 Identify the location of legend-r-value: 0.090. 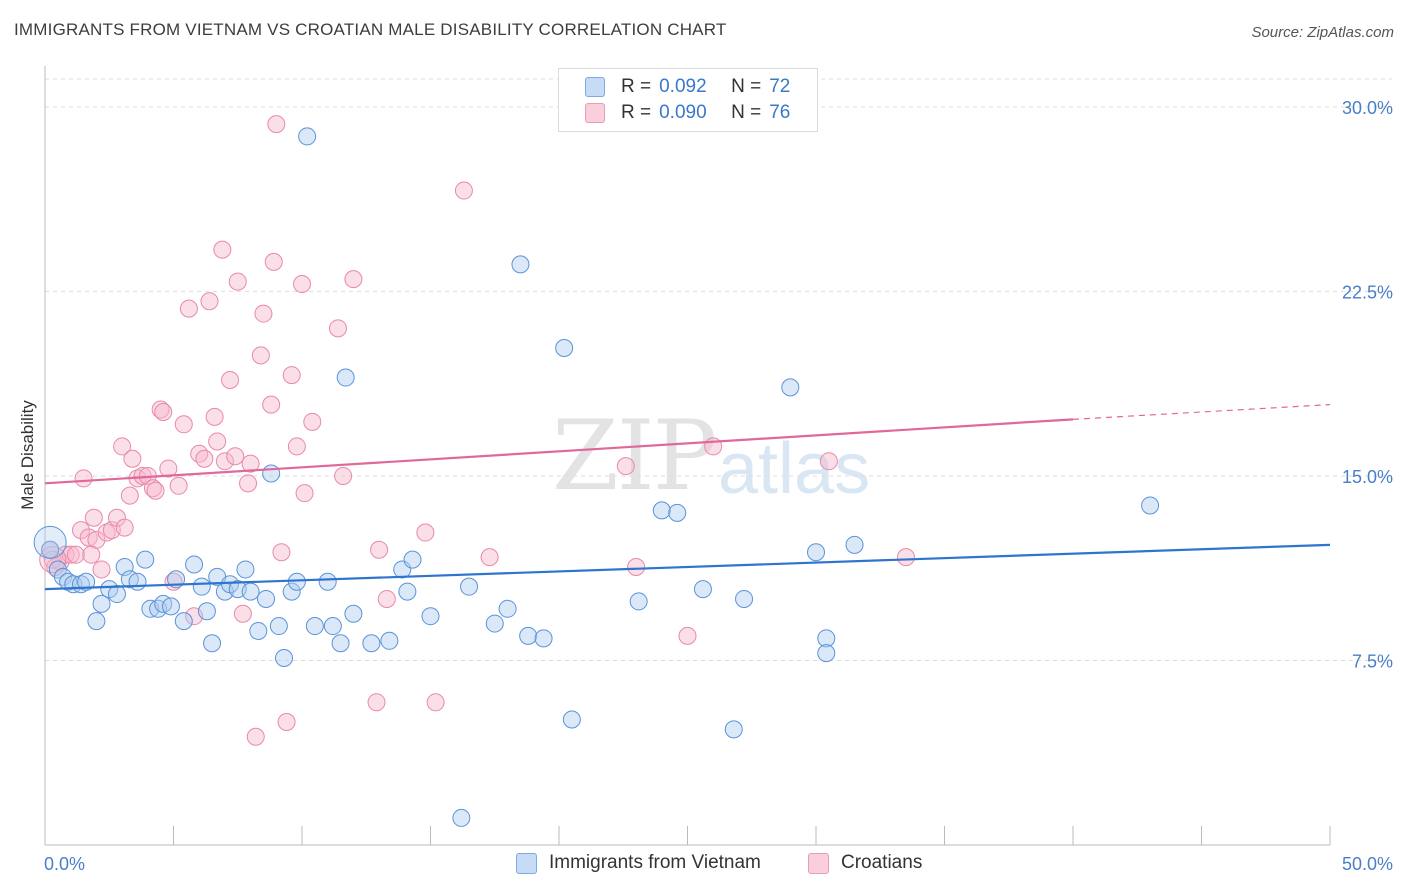
(683, 112).